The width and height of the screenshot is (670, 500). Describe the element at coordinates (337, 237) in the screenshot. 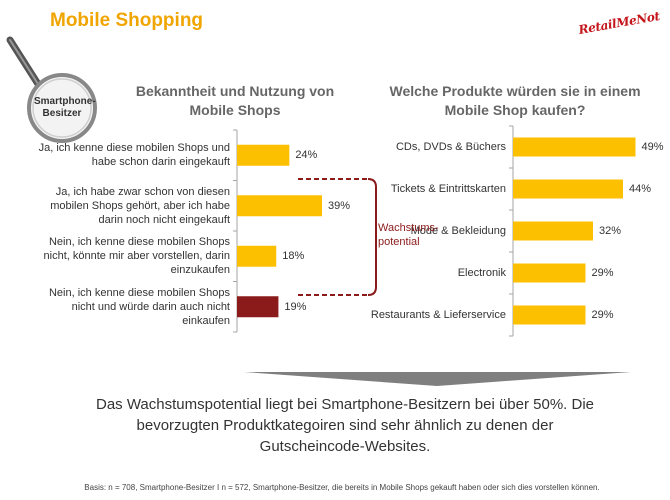

I see `growth-bracket` at that location.